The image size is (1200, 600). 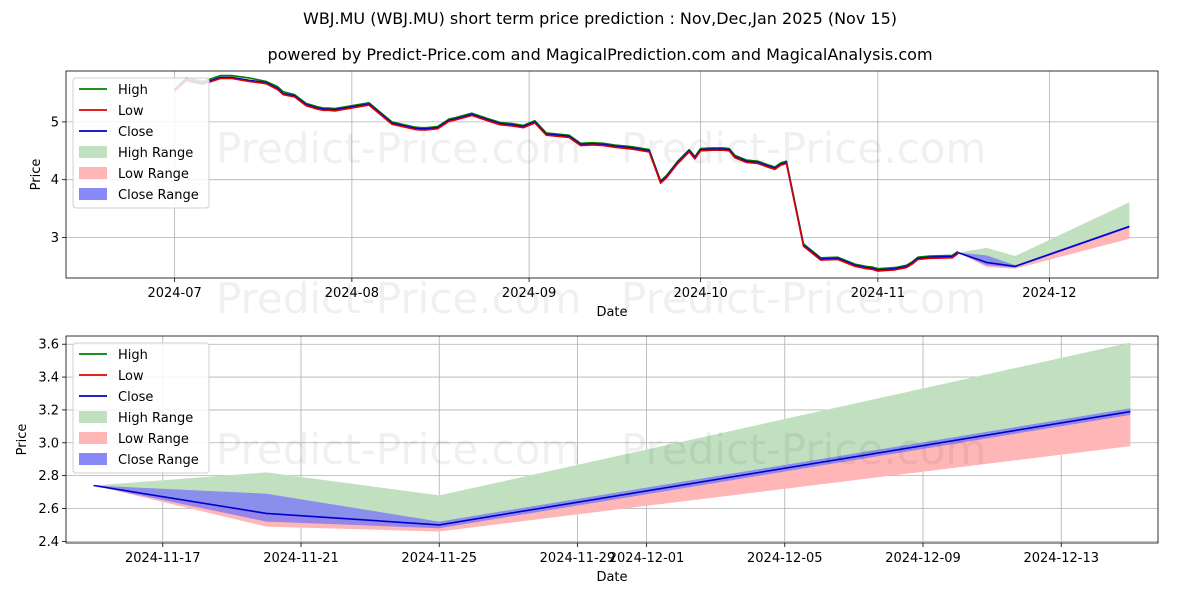 I want to click on x-tick-label: 2024-10, so click(x=700, y=293).